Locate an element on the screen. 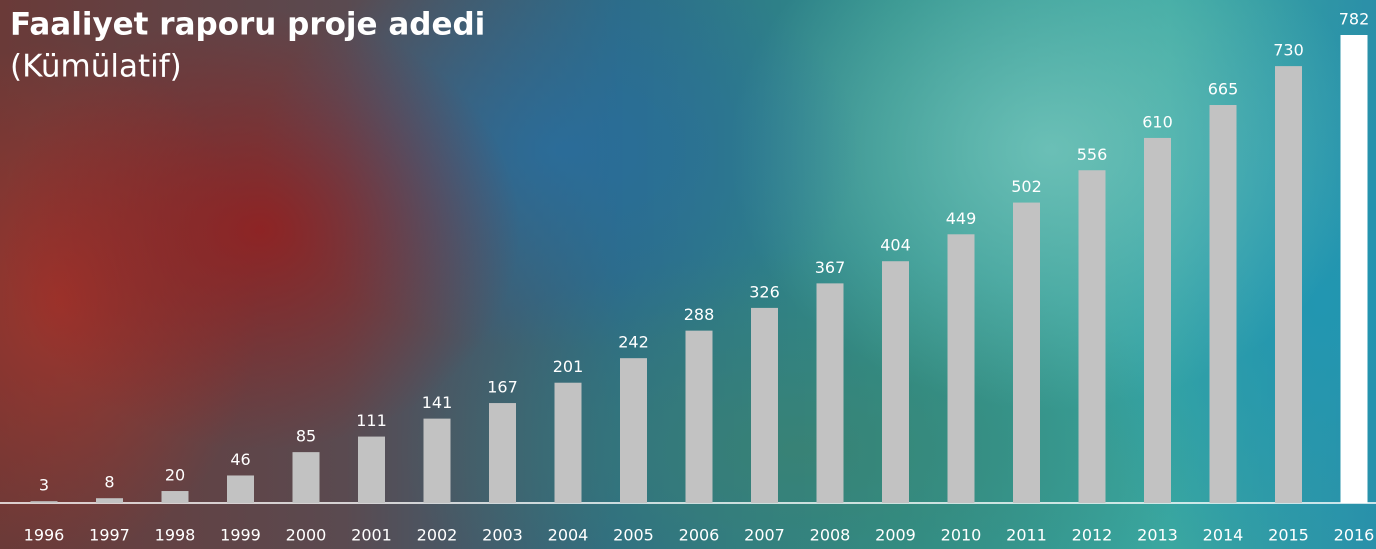 This screenshot has height=549, width=1376. value-label: 141 is located at coordinates (437, 402).